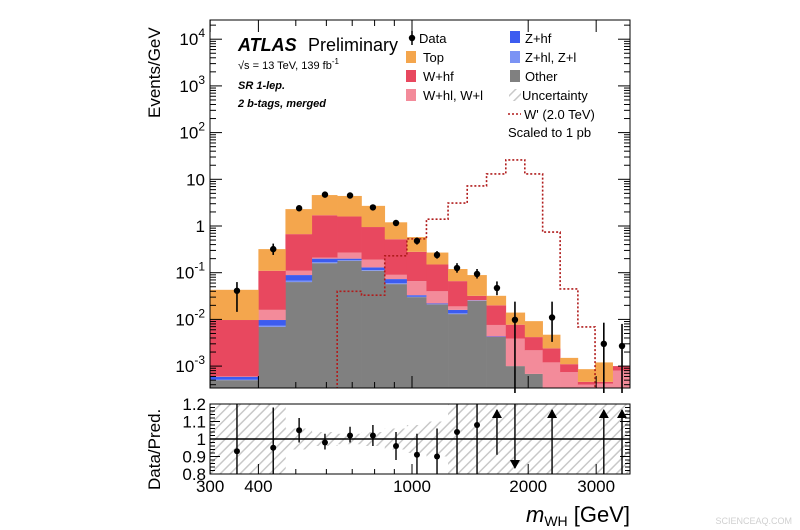 The image size is (800, 530). I want to click on legend-zhf-label: Z+hf, so click(538, 38).